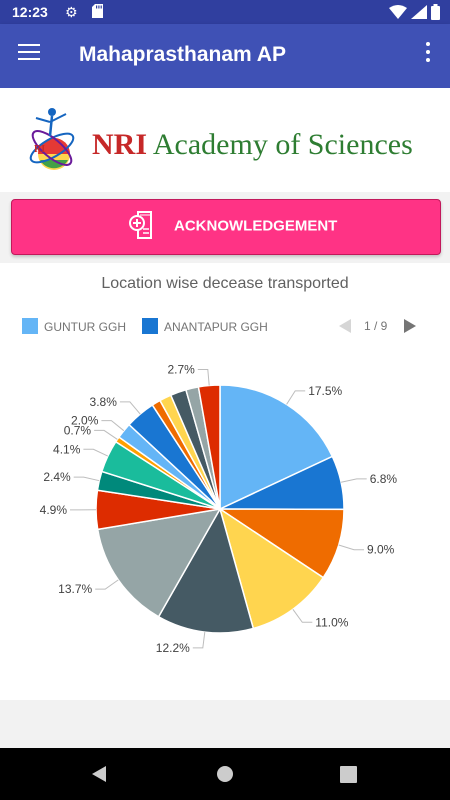 The height and width of the screenshot is (800, 450). I want to click on acknowledgement-button: ACKNOWLEDGEMENT, so click(226, 227).